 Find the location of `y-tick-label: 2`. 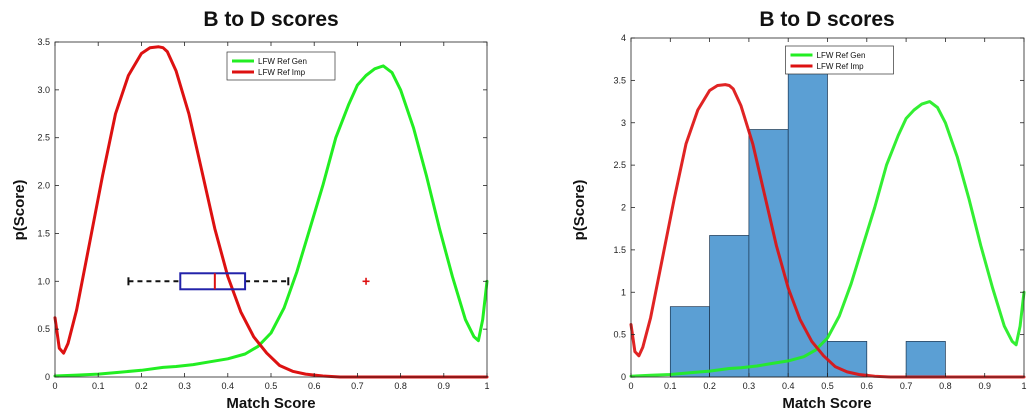

y-tick-label: 2 is located at coordinates (623, 208).